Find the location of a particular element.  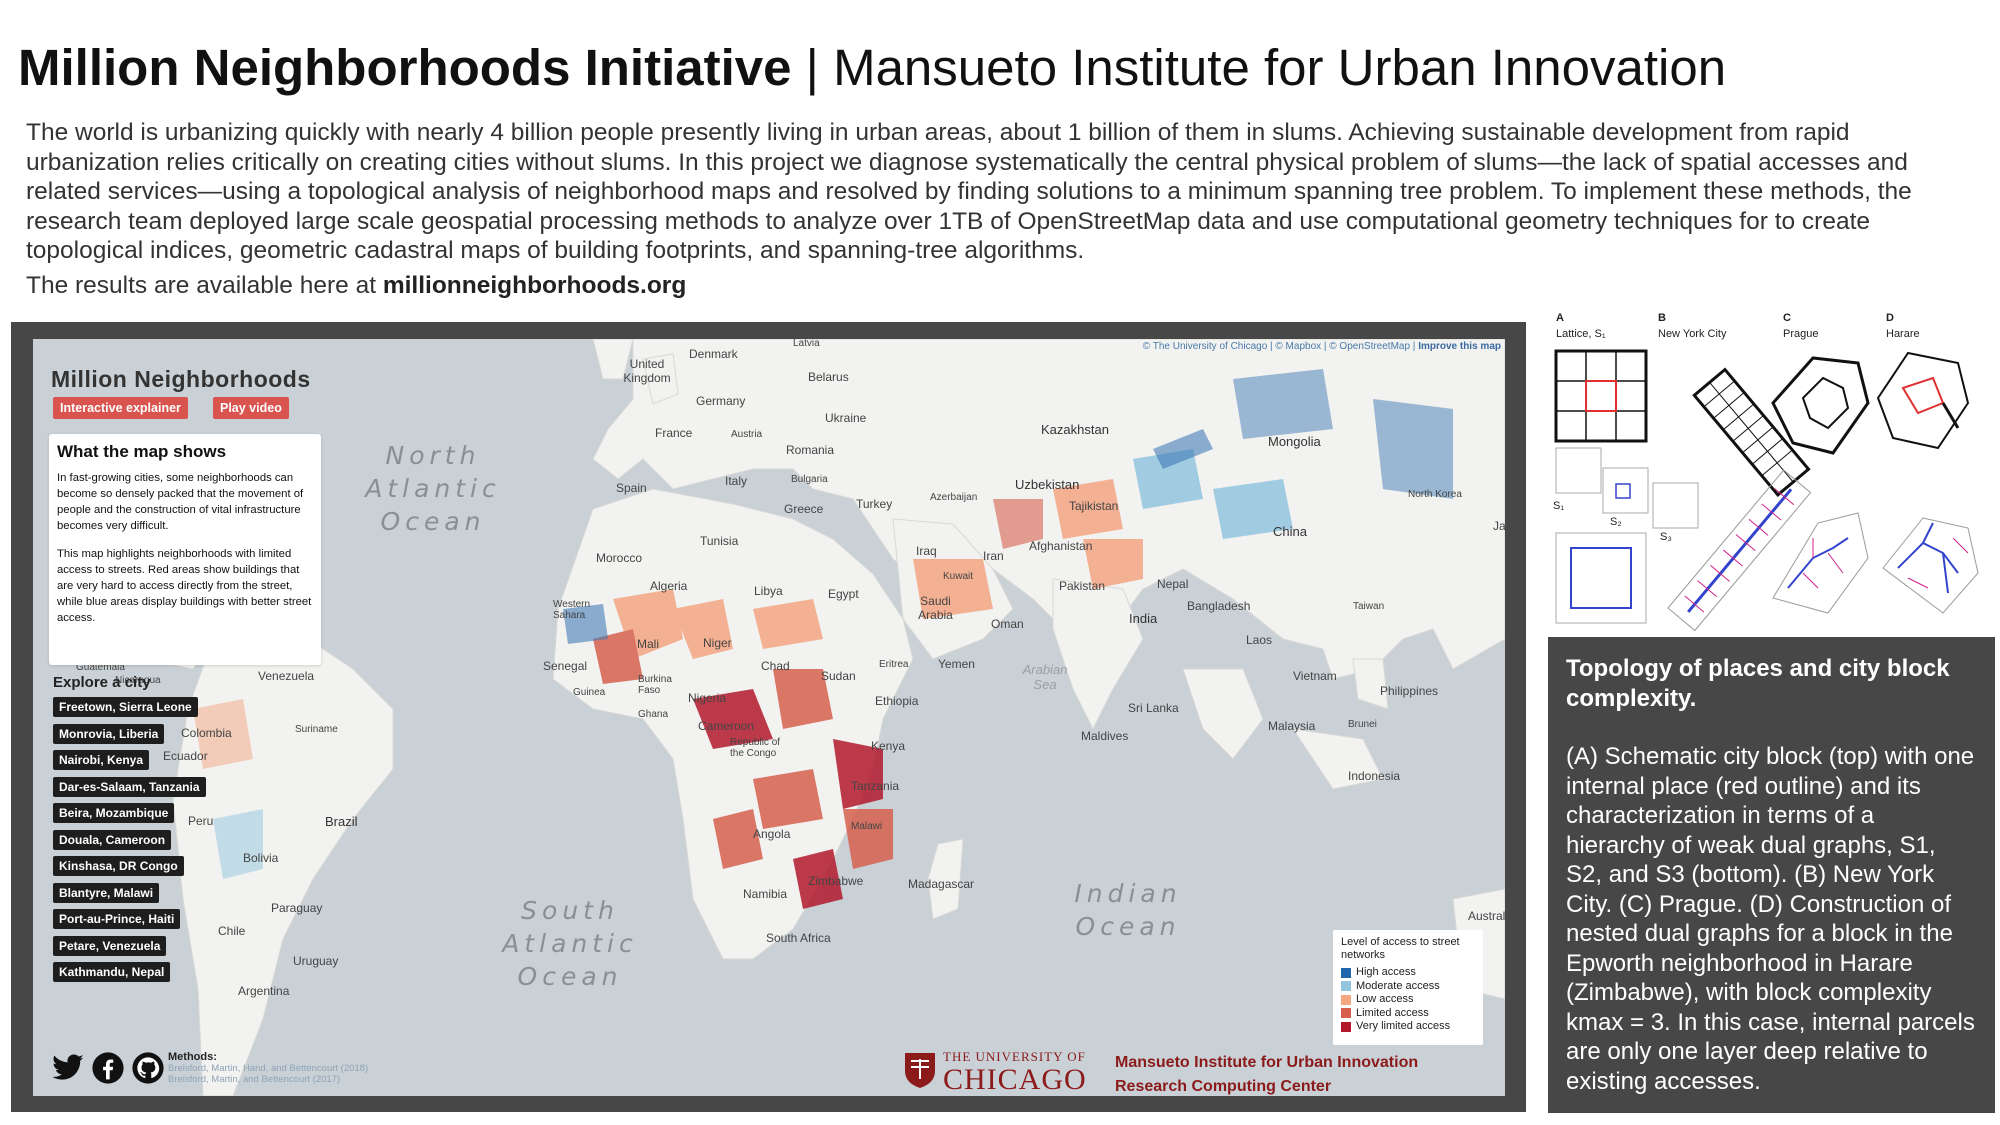

uchicago-shield-icon is located at coordinates (920, 1070).